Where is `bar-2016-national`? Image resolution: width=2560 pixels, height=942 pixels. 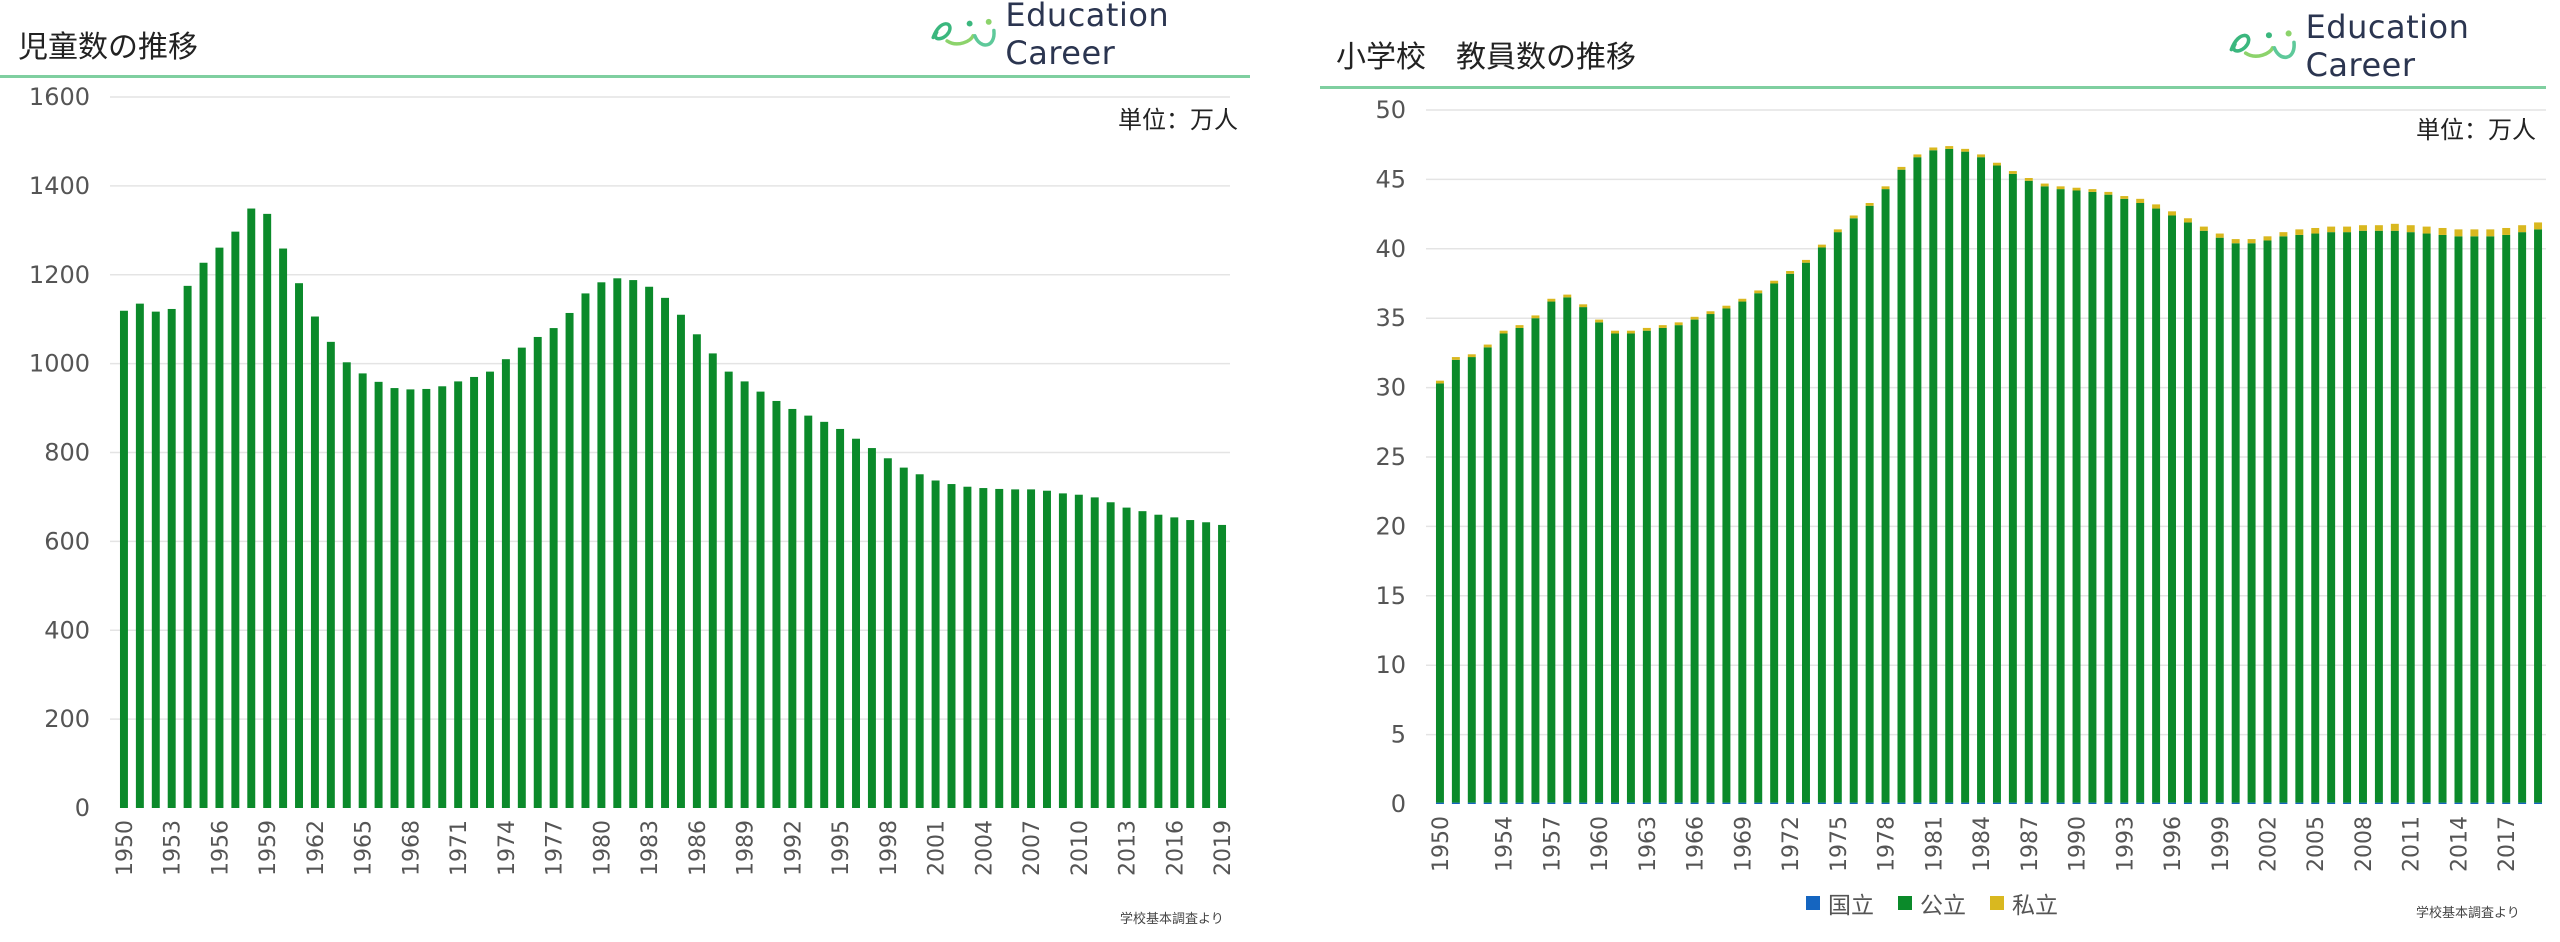 bar-2016-national is located at coordinates (2490, 803).